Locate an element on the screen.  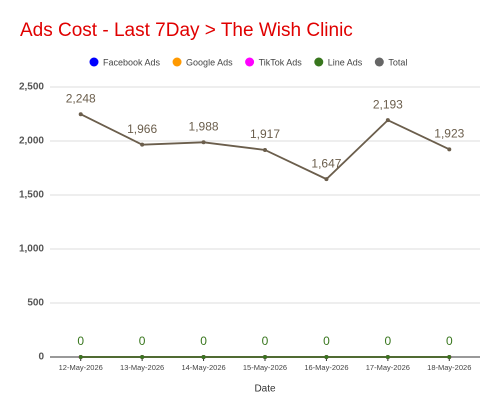
y-tick-label: 1,500 is located at coordinates (31, 195).